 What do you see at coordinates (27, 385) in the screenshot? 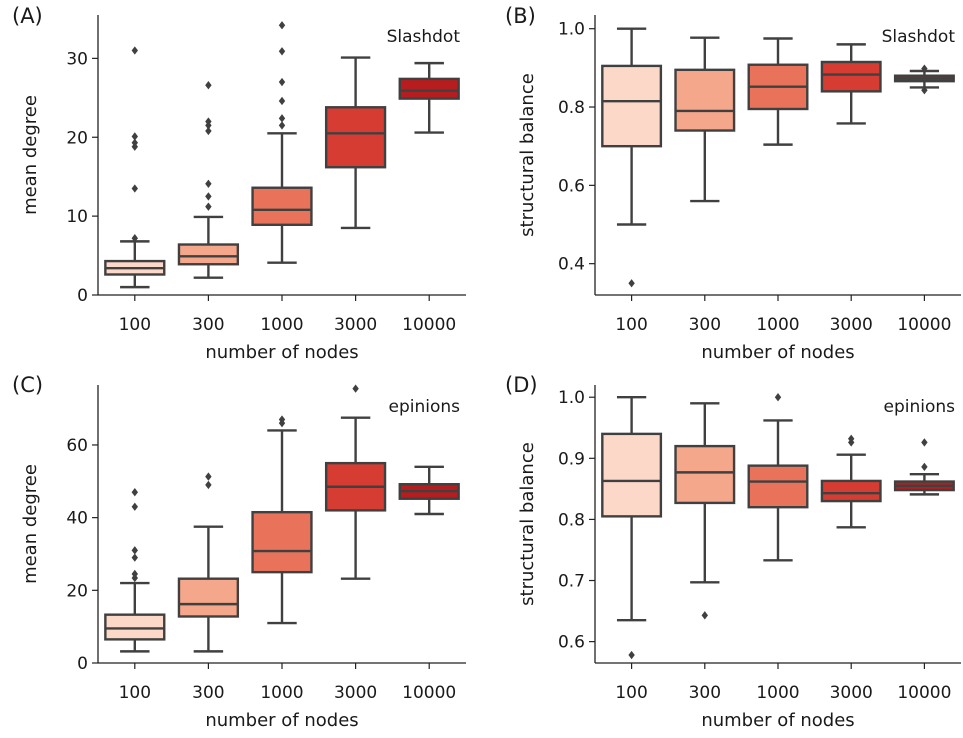
I see `panel-label: (C)` at bounding box center [27, 385].